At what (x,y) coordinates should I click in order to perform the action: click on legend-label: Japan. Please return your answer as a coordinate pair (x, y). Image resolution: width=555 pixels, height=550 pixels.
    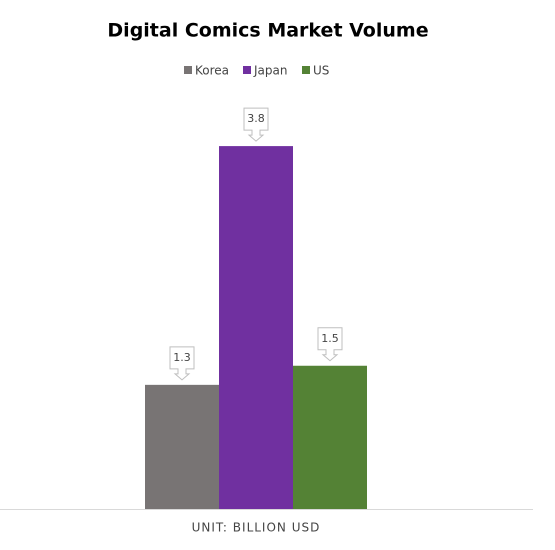
    Looking at the image, I should click on (270, 71).